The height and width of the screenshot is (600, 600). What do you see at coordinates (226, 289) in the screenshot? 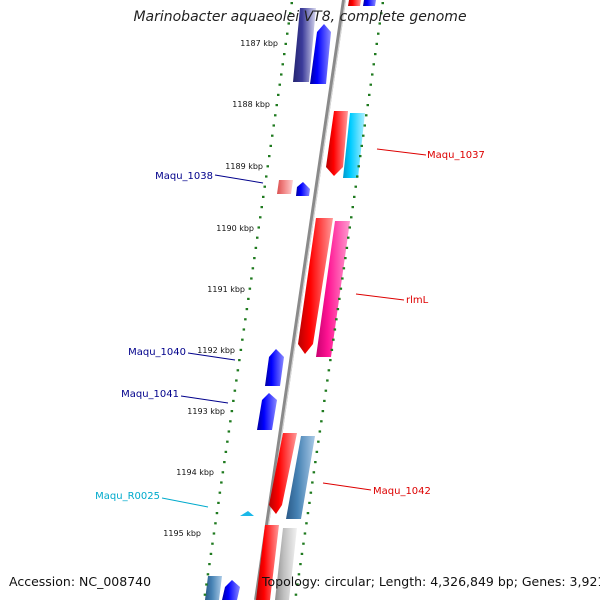
I see `scale-label-1191: 1191 kbp` at bounding box center [226, 289].